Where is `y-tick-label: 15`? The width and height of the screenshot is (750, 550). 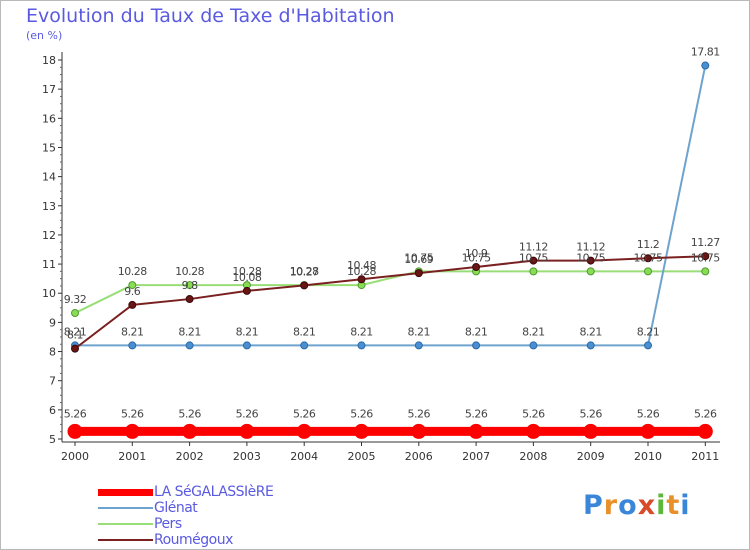
y-tick-label: 15 is located at coordinates (49, 147).